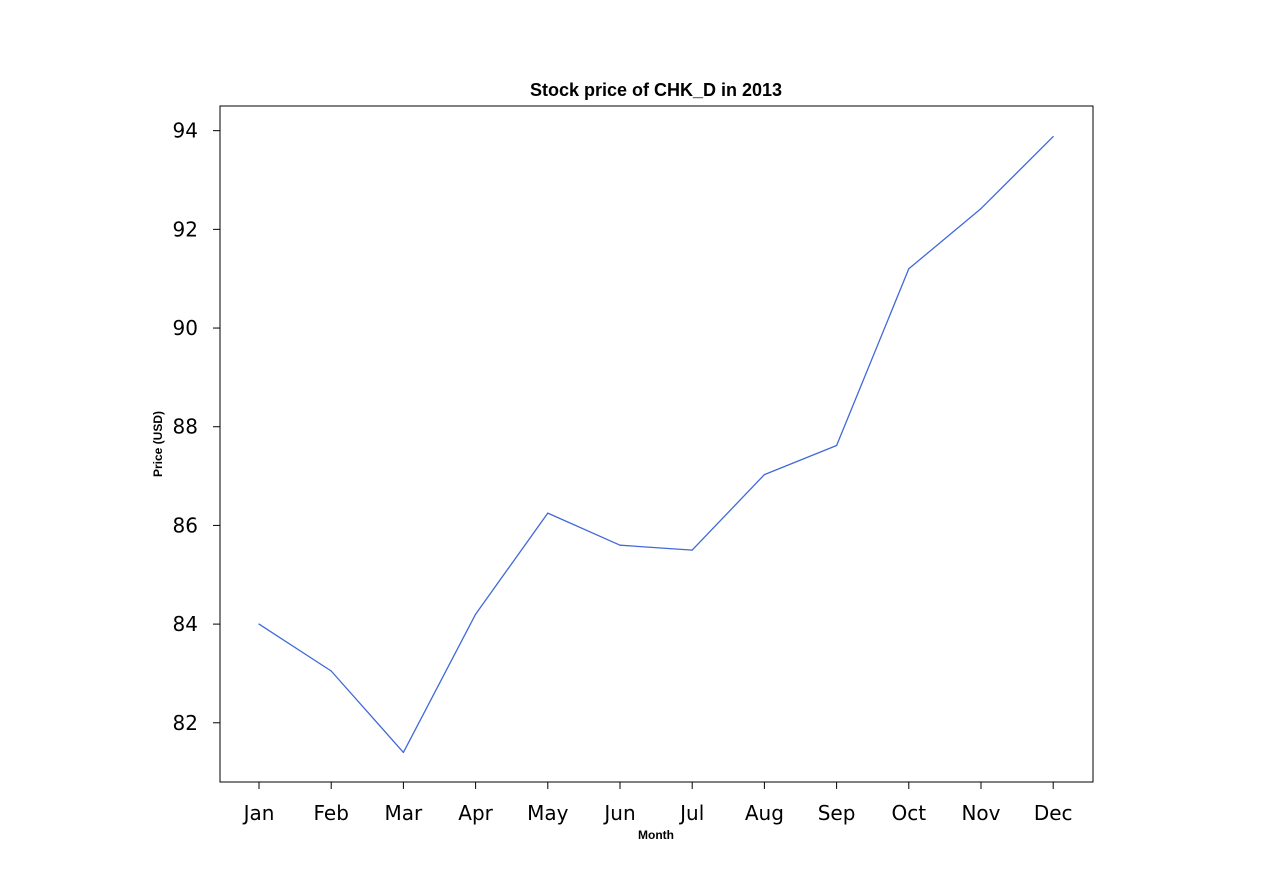 The height and width of the screenshot is (880, 1280). Describe the element at coordinates (330, 813) in the screenshot. I see `x-tick-label: Feb` at that location.